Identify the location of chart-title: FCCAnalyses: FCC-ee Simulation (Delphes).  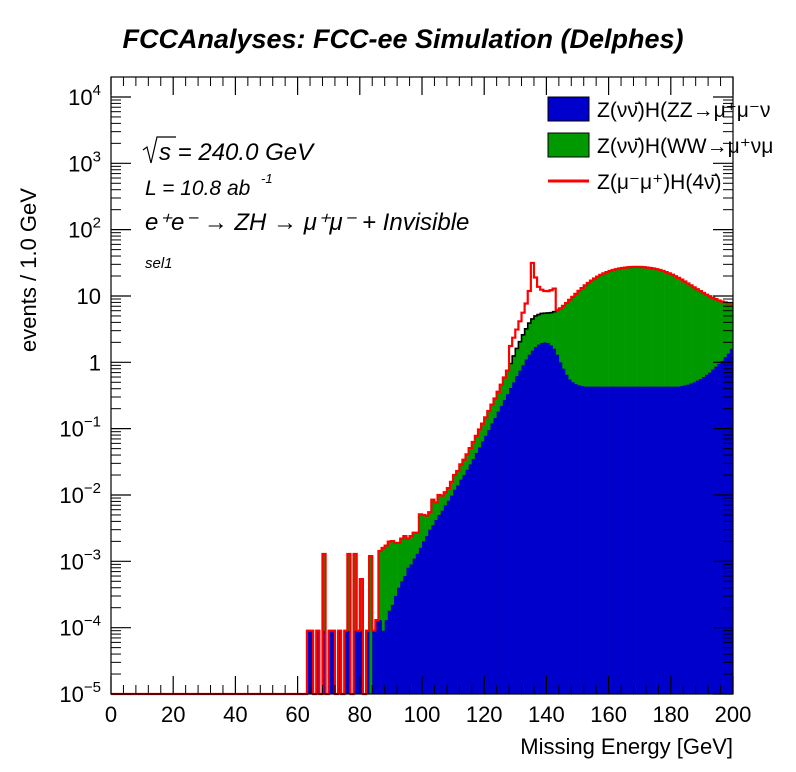
(402, 39).